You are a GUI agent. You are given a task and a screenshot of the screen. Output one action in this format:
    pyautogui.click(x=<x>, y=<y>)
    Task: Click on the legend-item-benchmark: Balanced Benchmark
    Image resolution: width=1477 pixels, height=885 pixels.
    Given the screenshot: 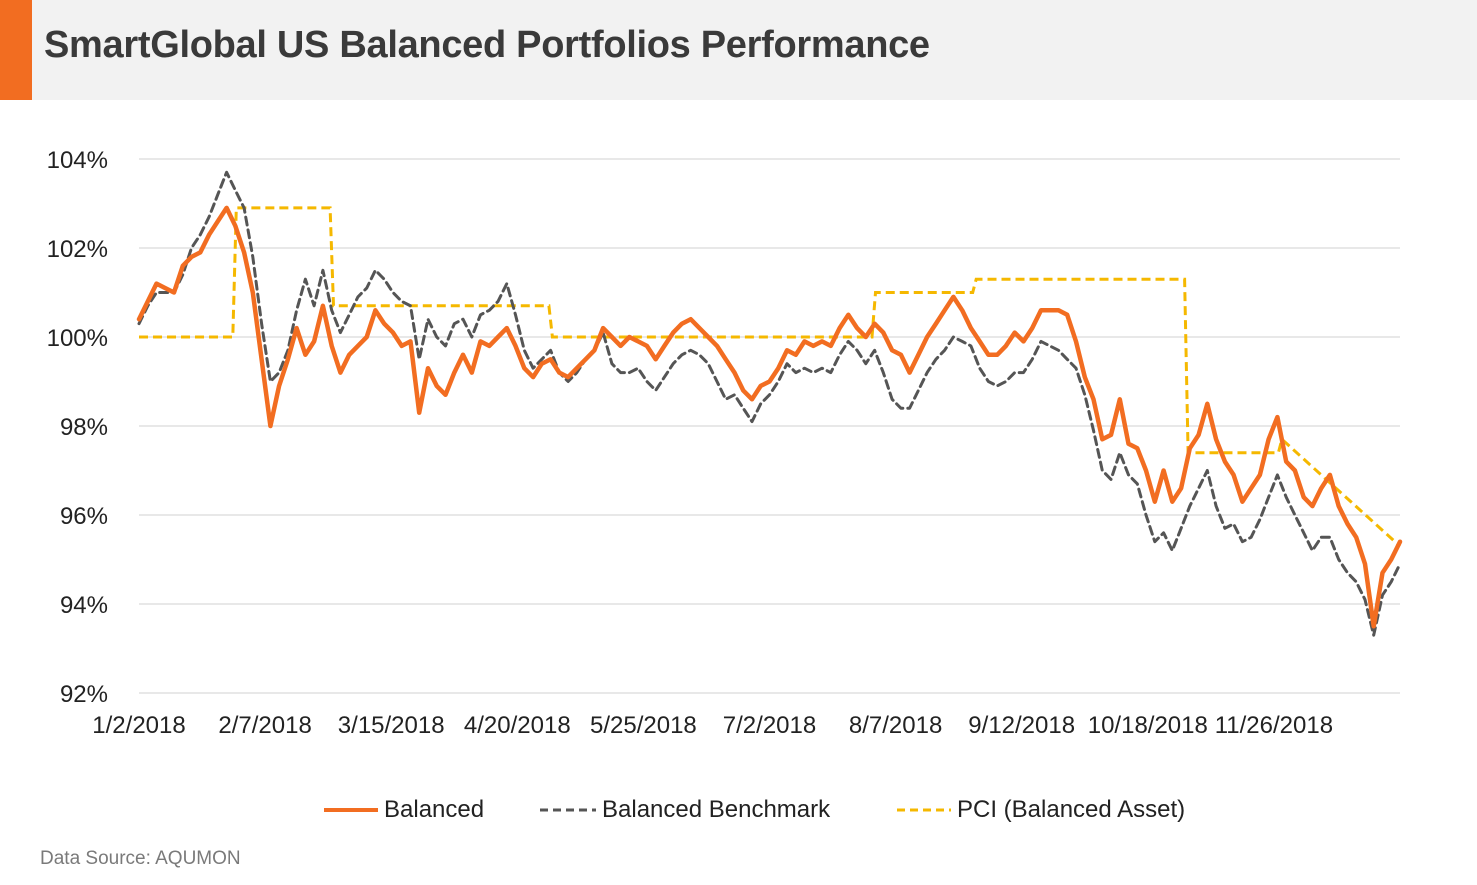 What is the action you would take?
    pyautogui.click(x=684, y=810)
    